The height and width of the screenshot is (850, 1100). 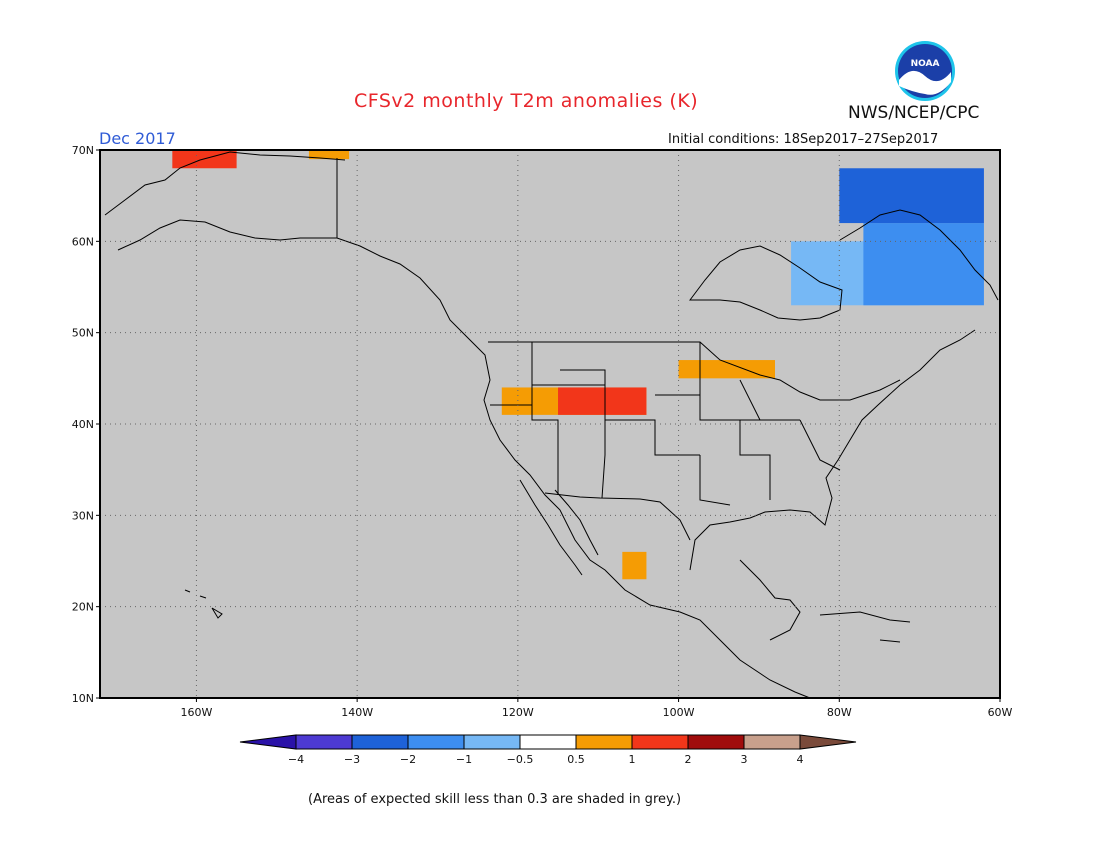 I want to click on us-mexico-border, so click(x=617, y=516).